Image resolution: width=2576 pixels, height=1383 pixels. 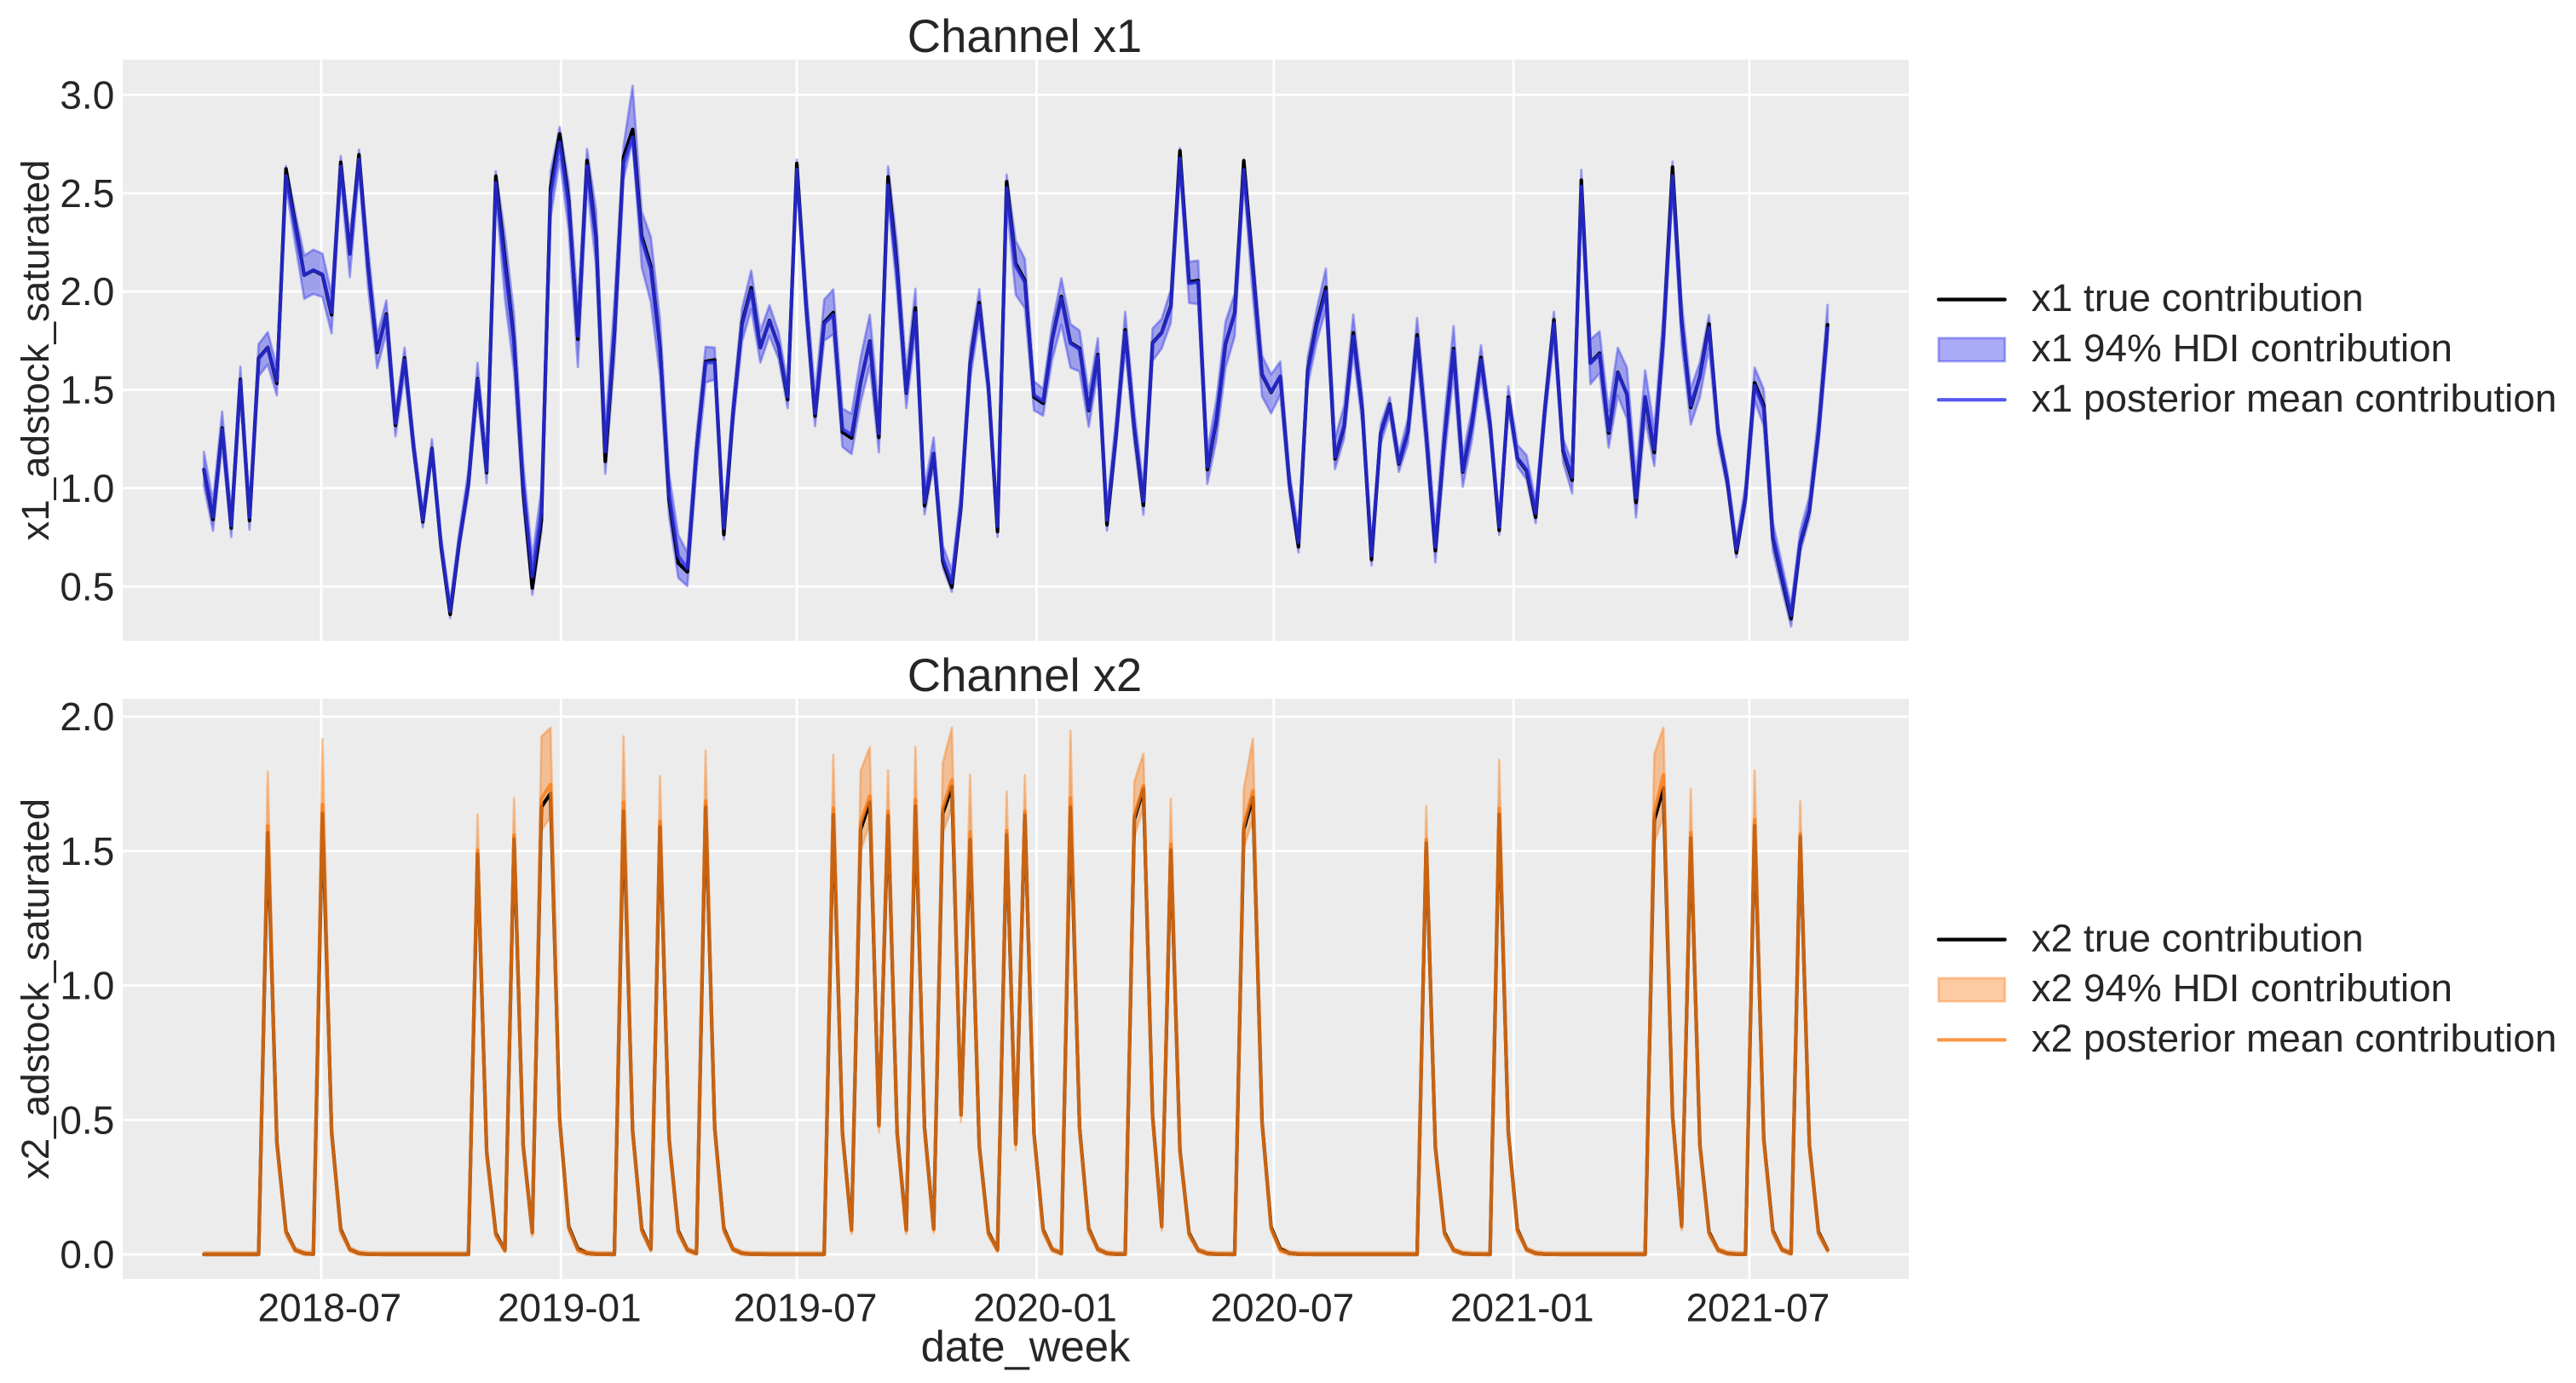 I want to click on svg-text: x2 94% HDI contribution, so click(x=2241, y=988).